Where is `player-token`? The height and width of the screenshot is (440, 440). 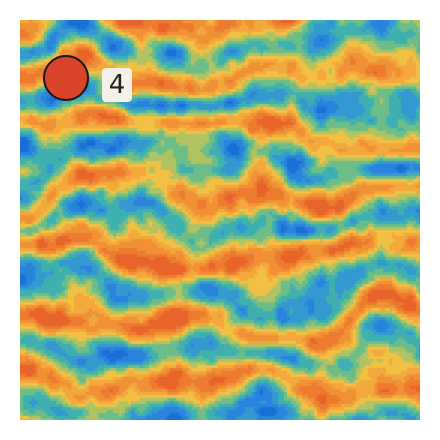
player-token is located at coordinates (66, 78).